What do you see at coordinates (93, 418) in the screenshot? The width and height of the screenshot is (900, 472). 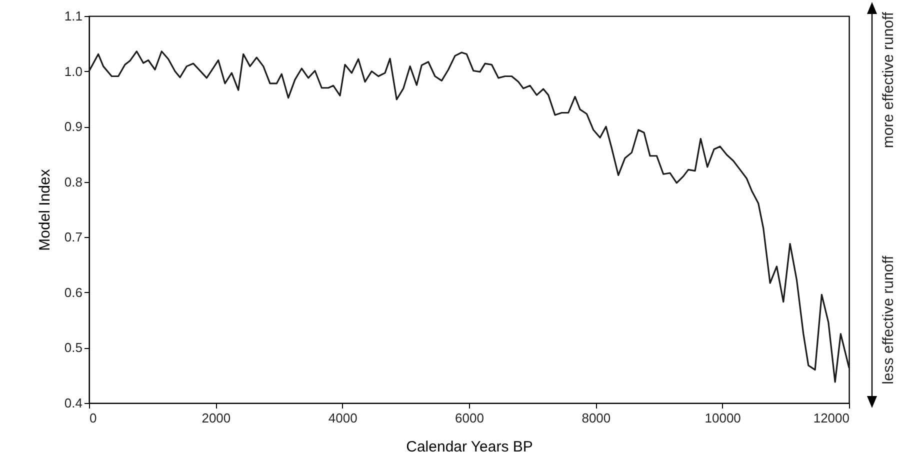 I see `x-tick-label: 0` at bounding box center [93, 418].